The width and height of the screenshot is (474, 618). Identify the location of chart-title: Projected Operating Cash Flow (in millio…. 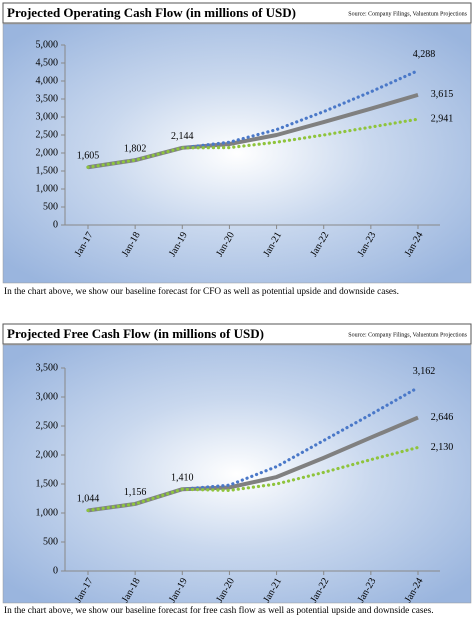
(151, 12).